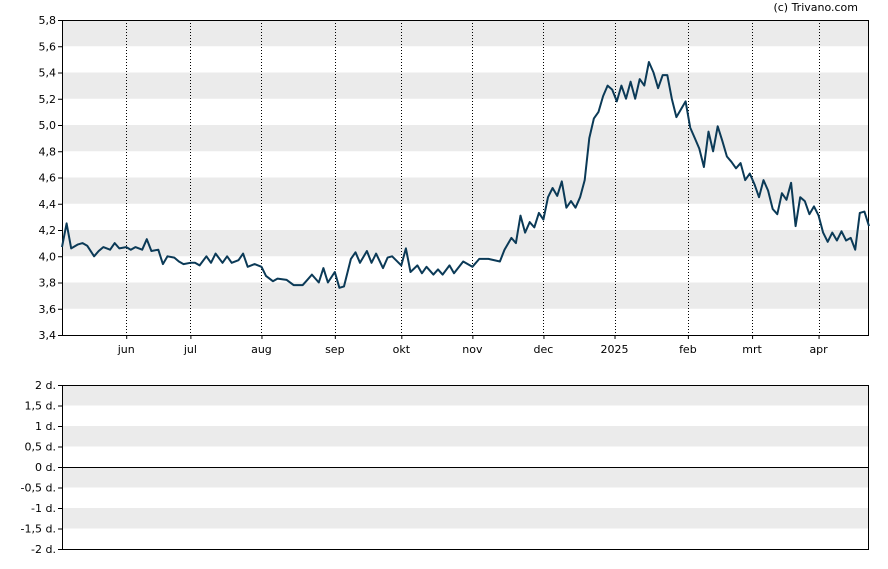  What do you see at coordinates (48, 46) in the screenshot?
I see `y-tick-label: 5,6` at bounding box center [48, 46].